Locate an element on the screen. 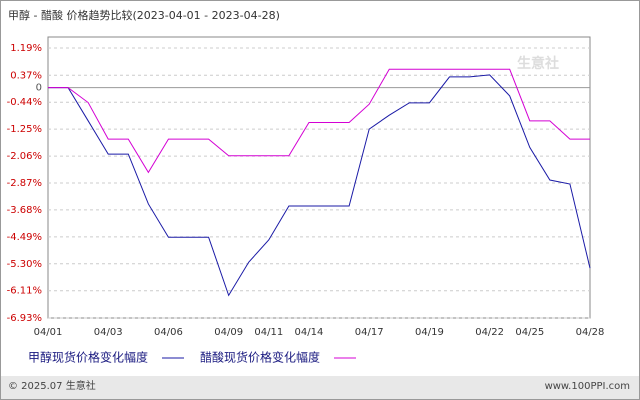 The width and height of the screenshot is (640, 400). y-tick-label: -3.68% is located at coordinates (24, 210).